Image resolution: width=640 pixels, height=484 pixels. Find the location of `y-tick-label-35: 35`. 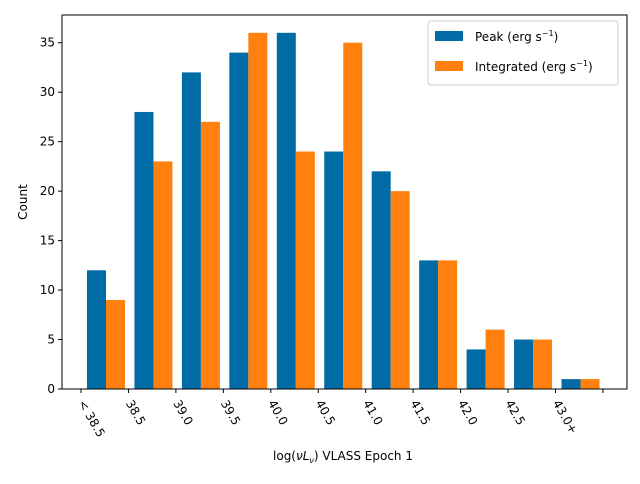

y-tick-label-35: 35 is located at coordinates (47, 43).